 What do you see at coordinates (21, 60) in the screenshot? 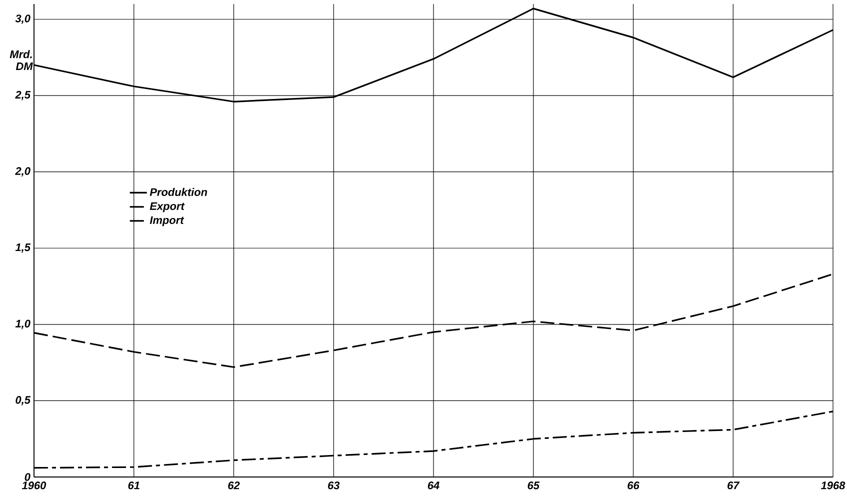
I see `y-axis-title: Mrd. DM` at bounding box center [21, 60].